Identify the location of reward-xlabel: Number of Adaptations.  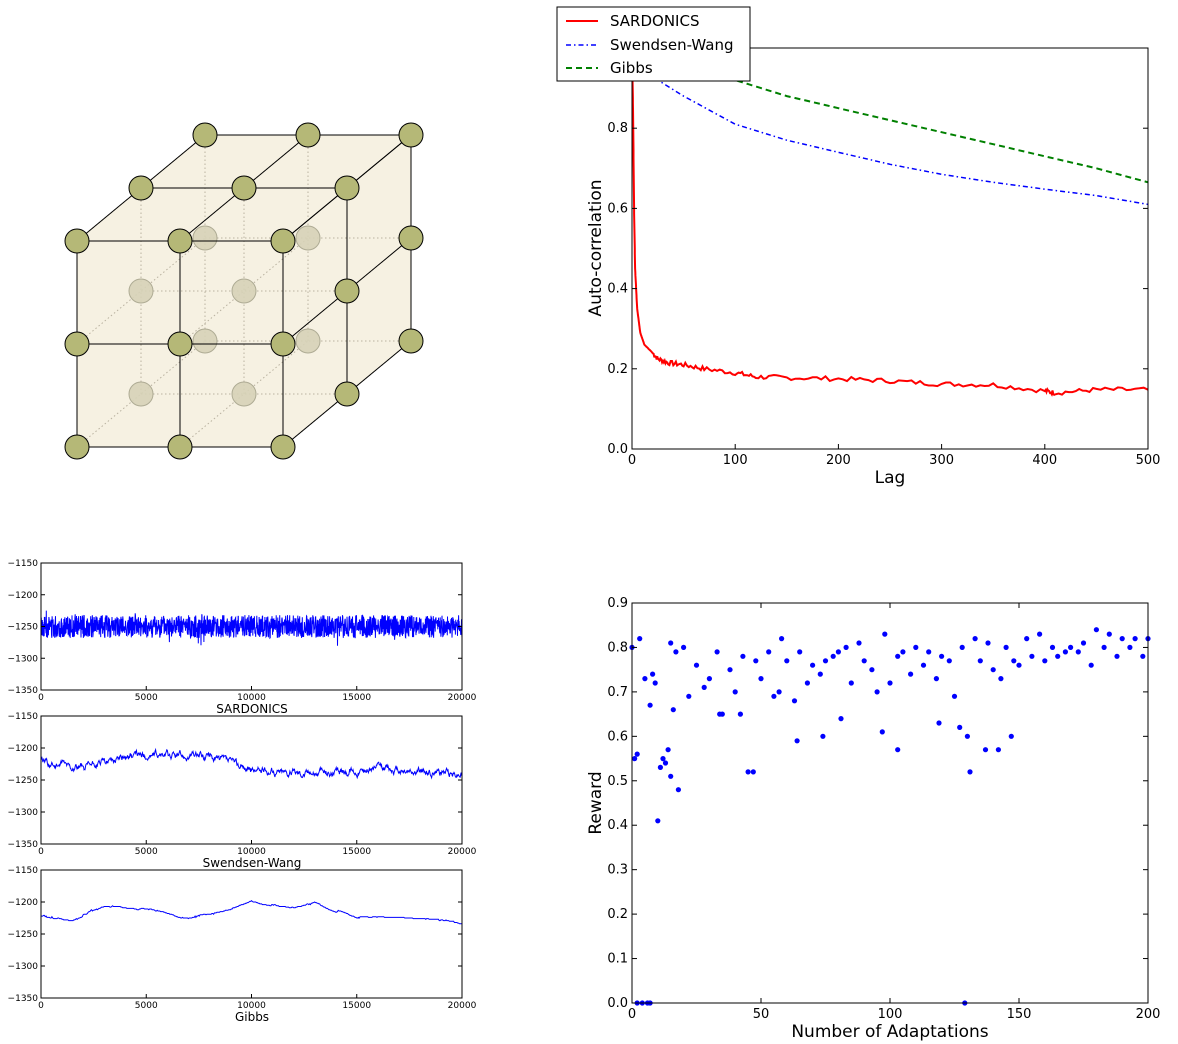
(889, 1032).